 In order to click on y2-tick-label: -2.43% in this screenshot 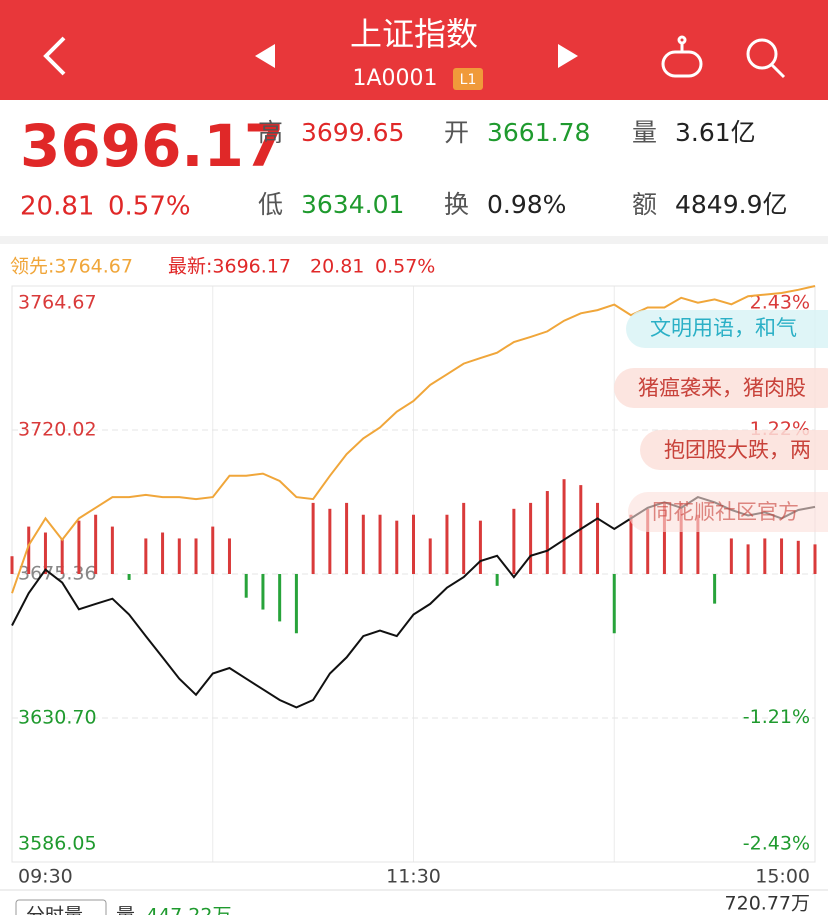, I will do `click(776, 844)`.